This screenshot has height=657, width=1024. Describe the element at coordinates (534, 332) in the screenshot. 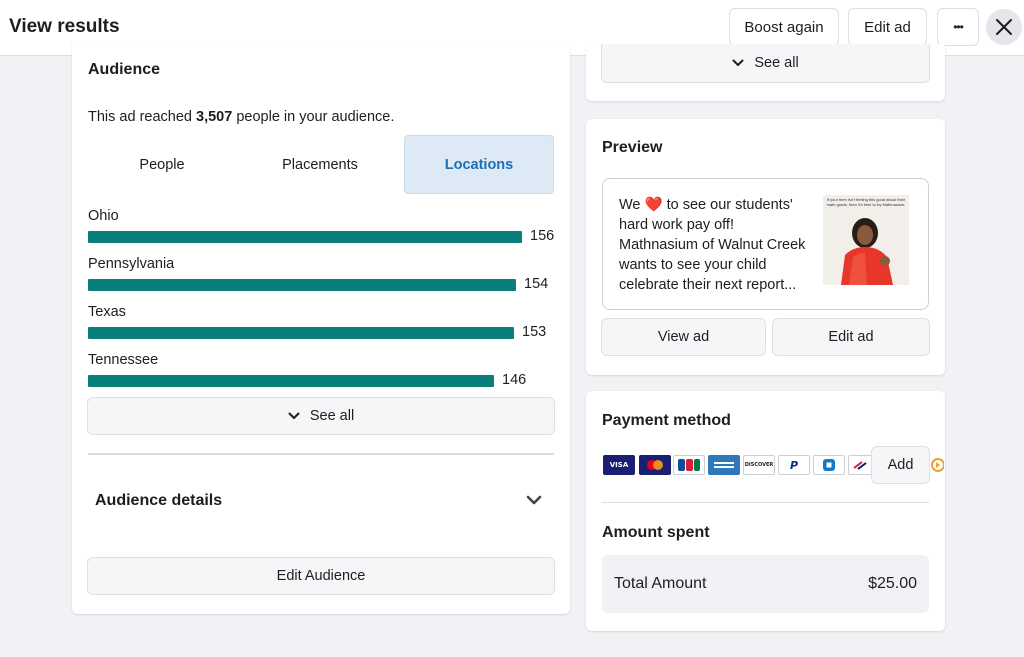

I see `location-value: 153` at that location.